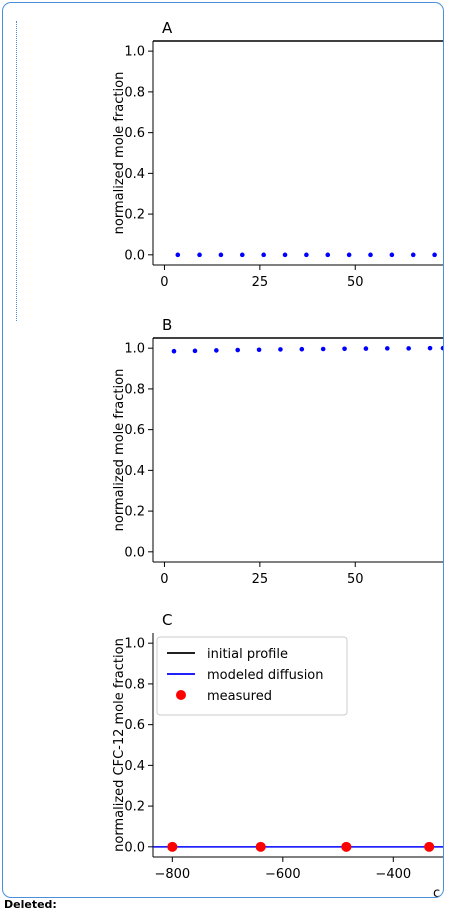 This screenshot has height=913, width=452. What do you see at coordinates (355, 282) in the screenshot?
I see `panel-a-x-tick-label: 50` at bounding box center [355, 282].